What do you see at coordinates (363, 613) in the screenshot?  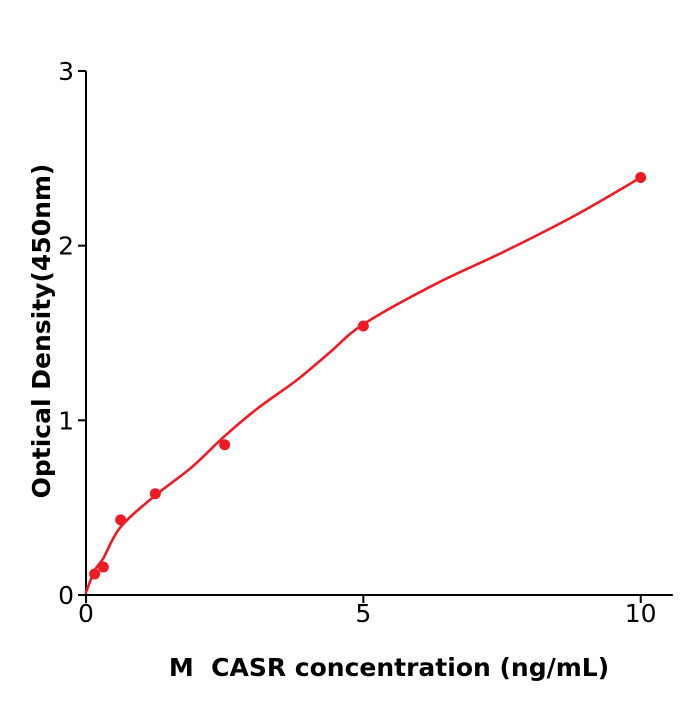 I see `x-tick-label: 5` at bounding box center [363, 613].